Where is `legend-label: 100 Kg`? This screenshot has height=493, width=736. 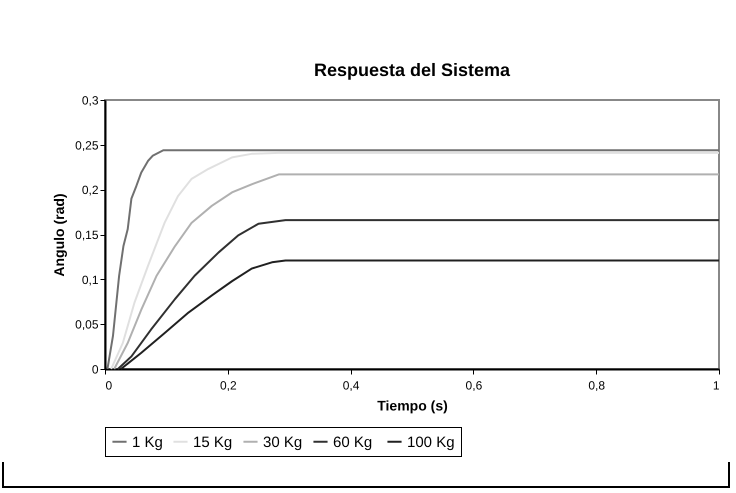
legend-label: 100 Kg is located at coordinates (431, 442).